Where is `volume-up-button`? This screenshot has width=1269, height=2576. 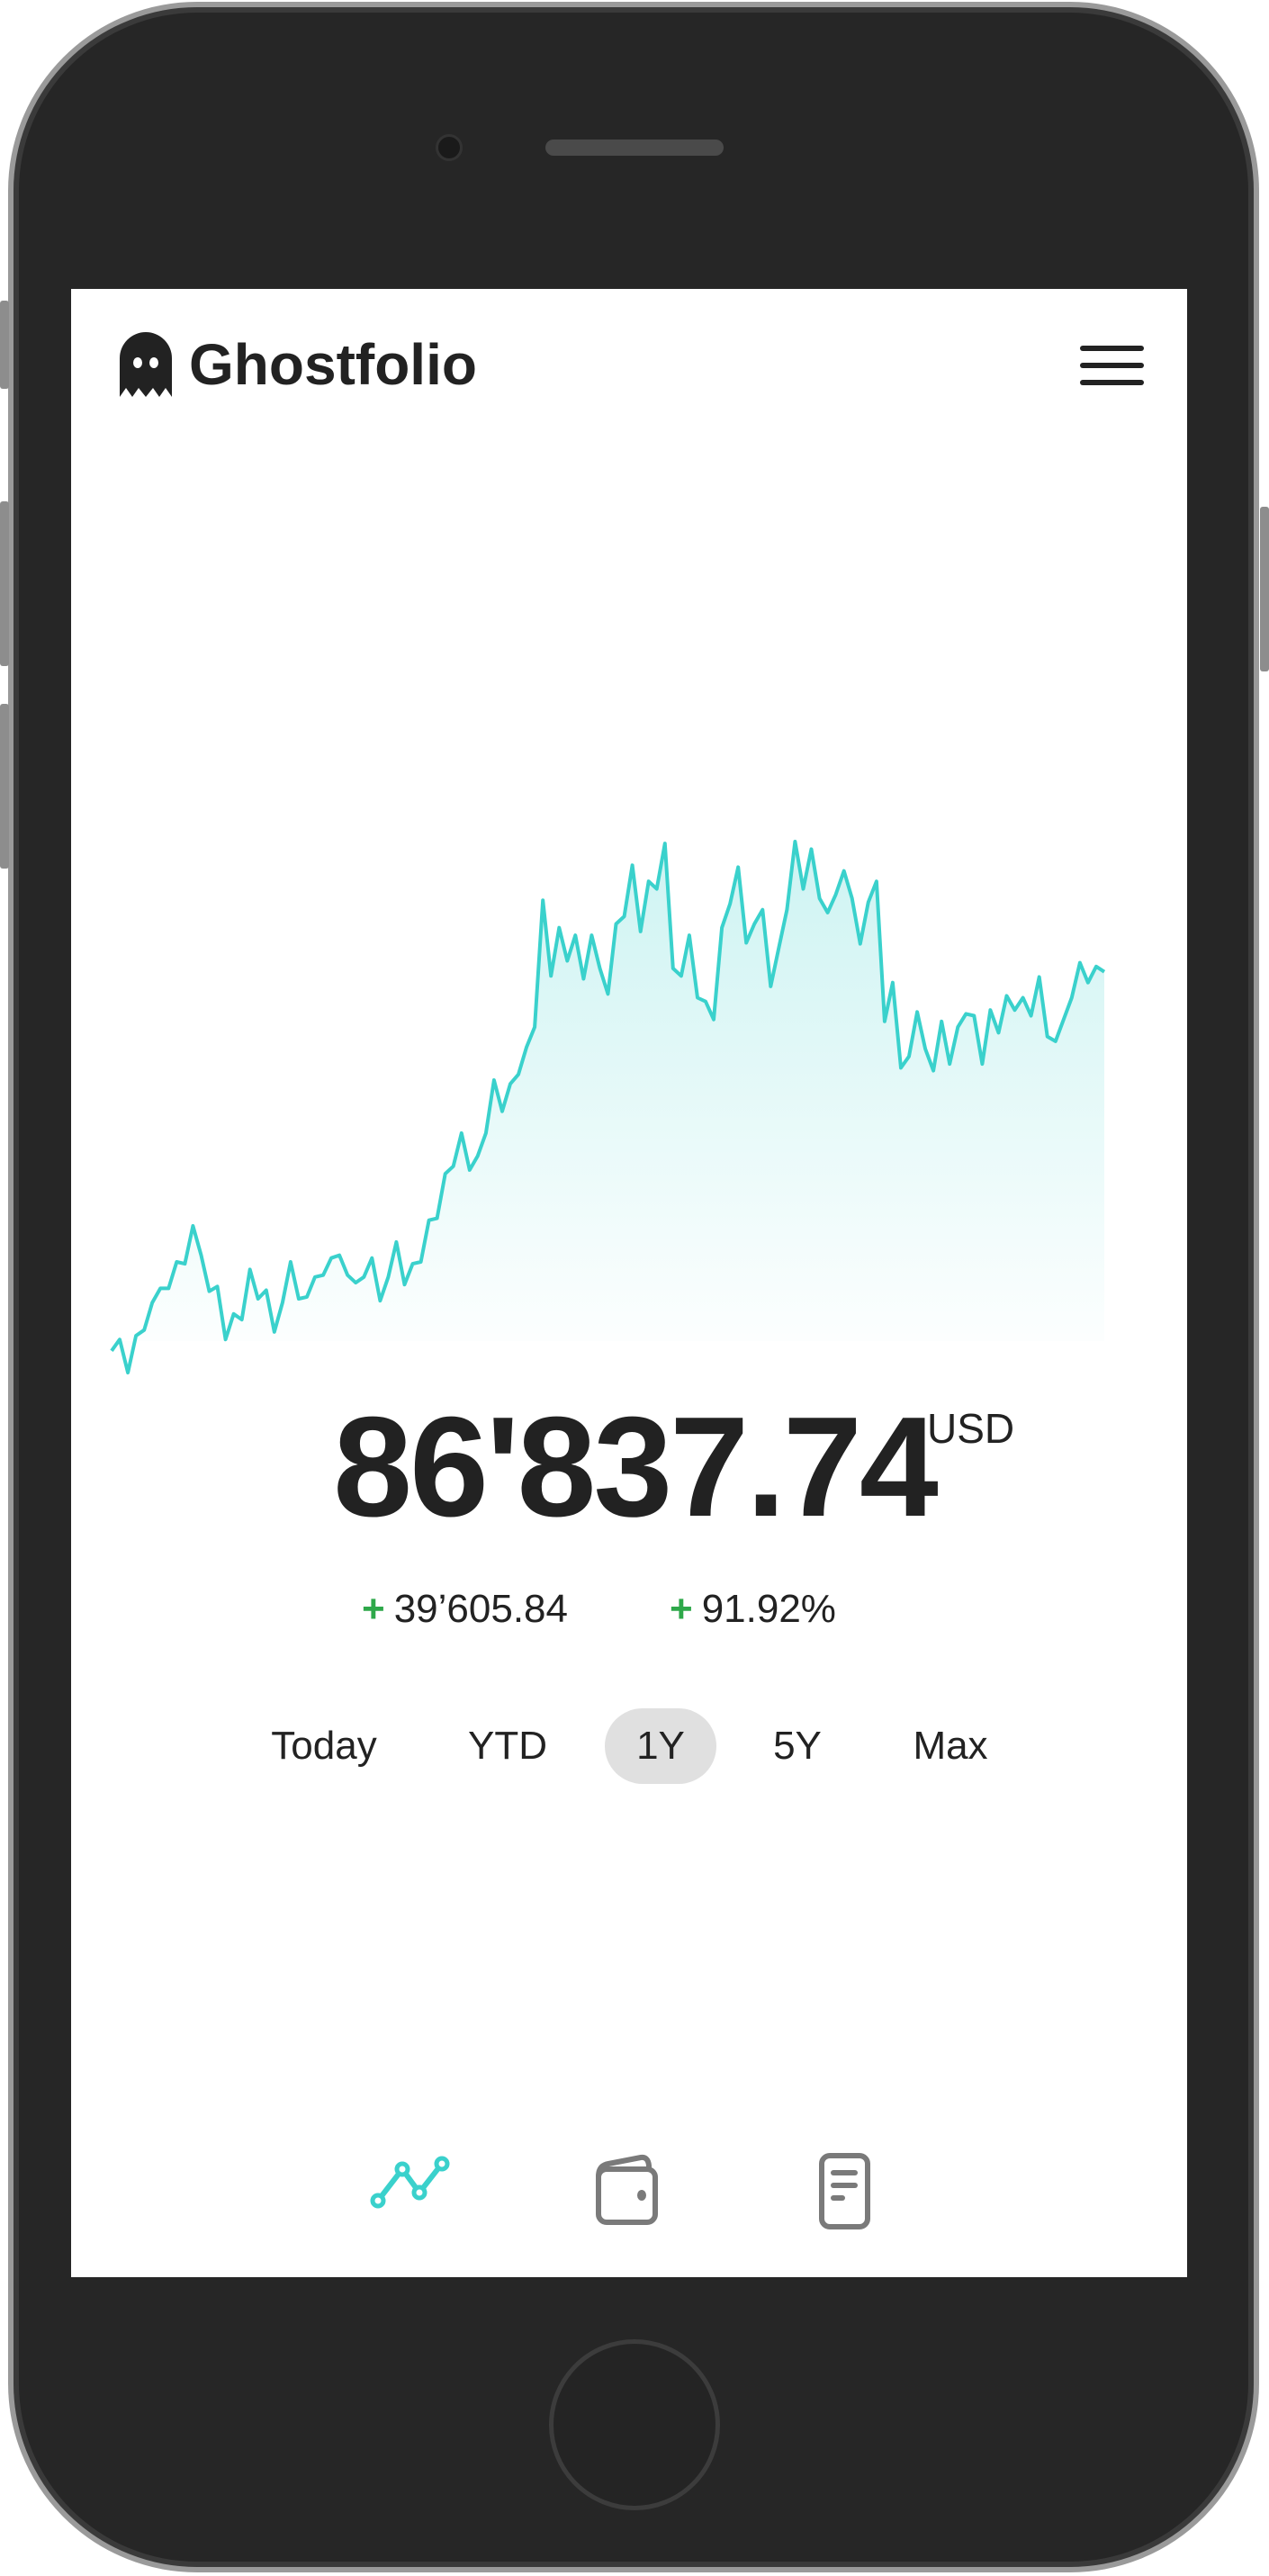
volume-up-button is located at coordinates (4, 583).